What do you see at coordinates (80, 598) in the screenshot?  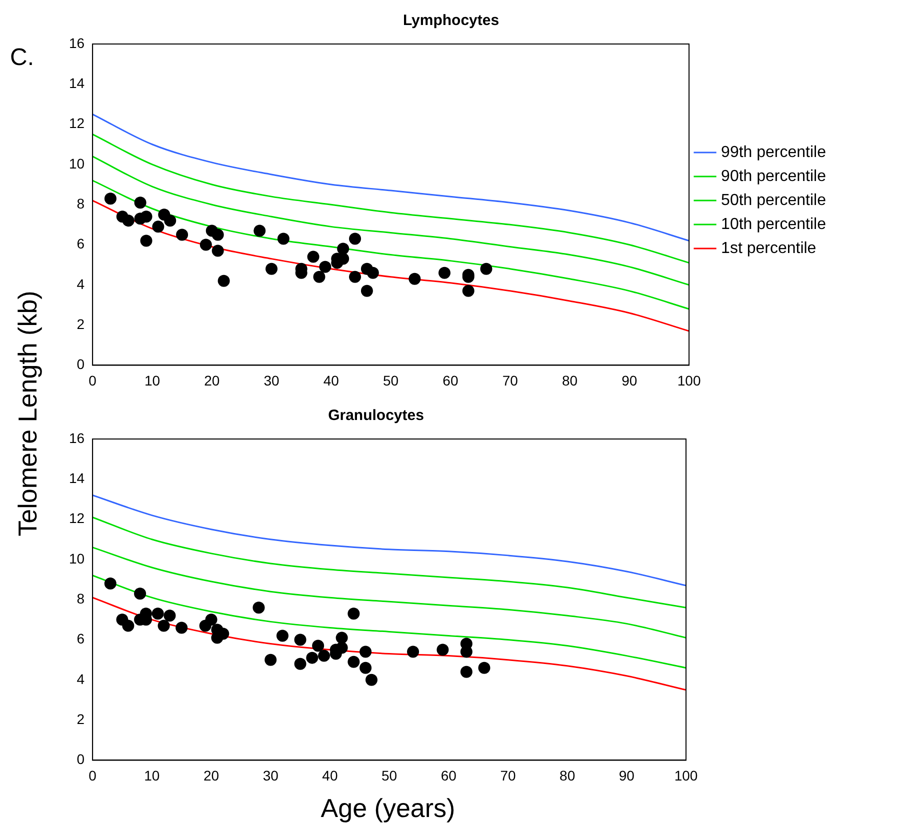 I see `y-tick-label: 8` at bounding box center [80, 598].